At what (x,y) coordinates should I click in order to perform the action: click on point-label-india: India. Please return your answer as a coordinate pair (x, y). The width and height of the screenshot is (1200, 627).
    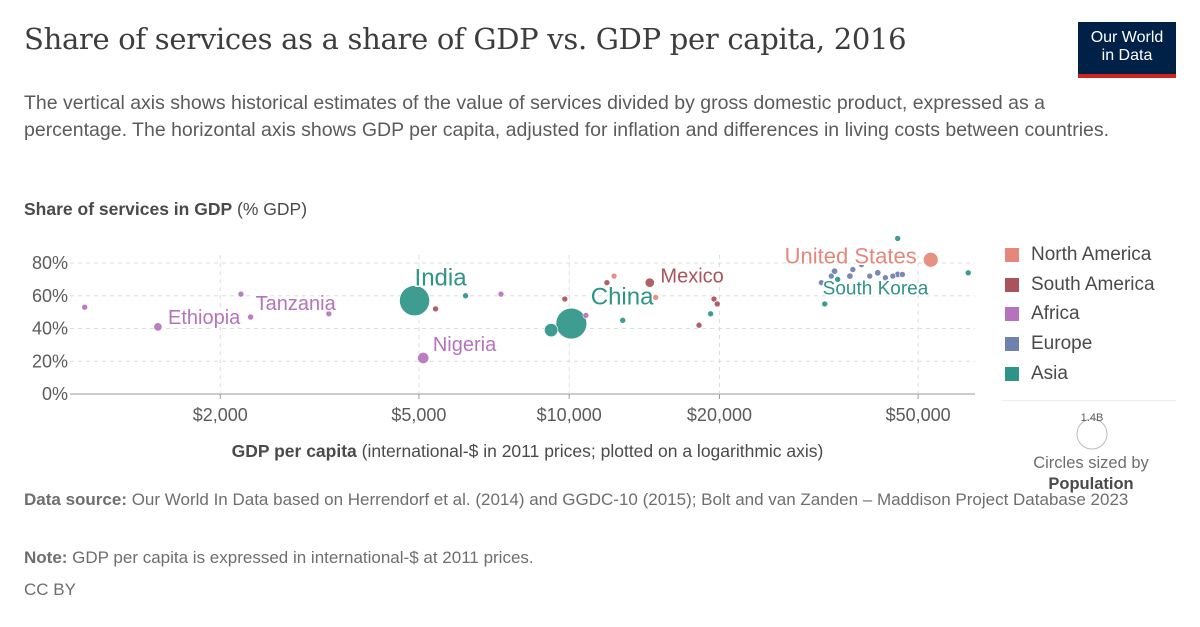
    Looking at the image, I should click on (441, 278).